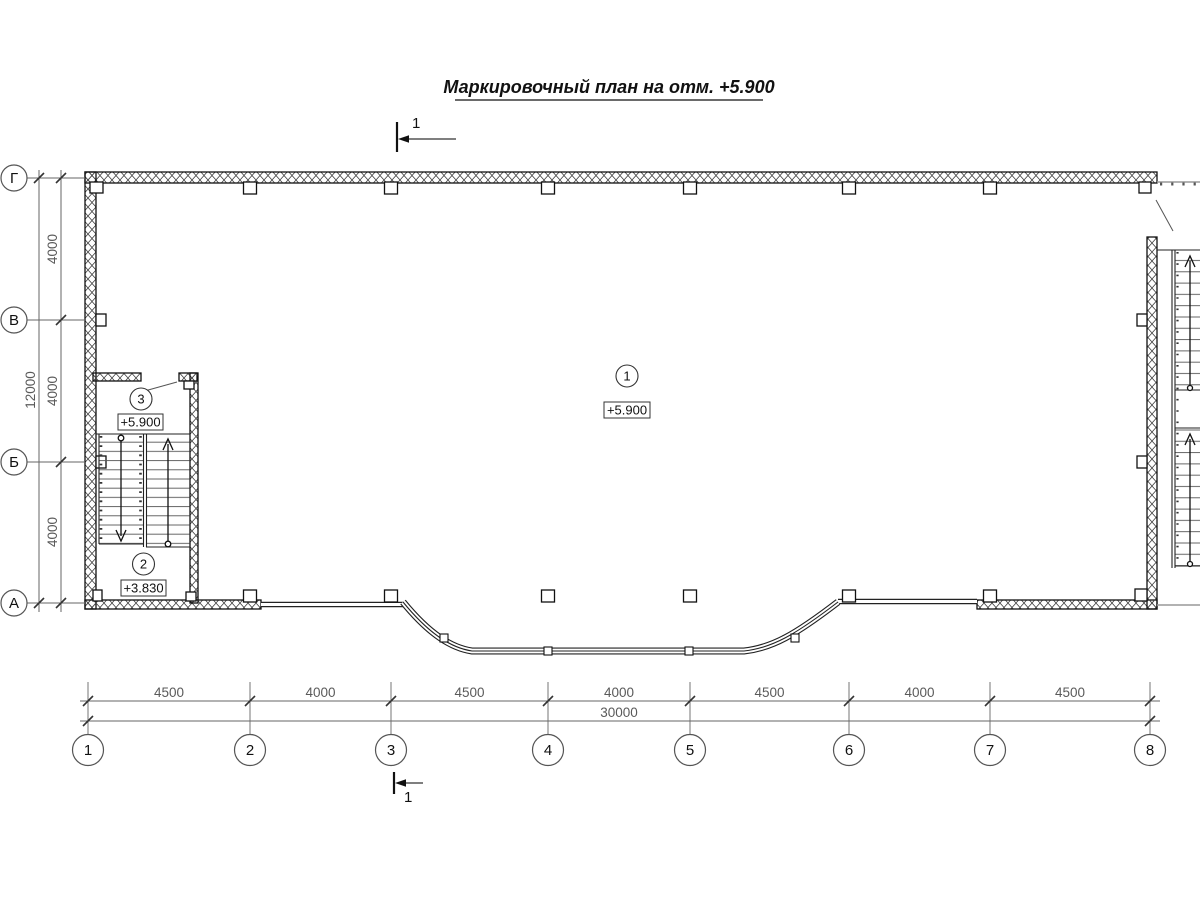  What do you see at coordinates (619, 644) in the screenshot?
I see `curtain-posts` at bounding box center [619, 644].